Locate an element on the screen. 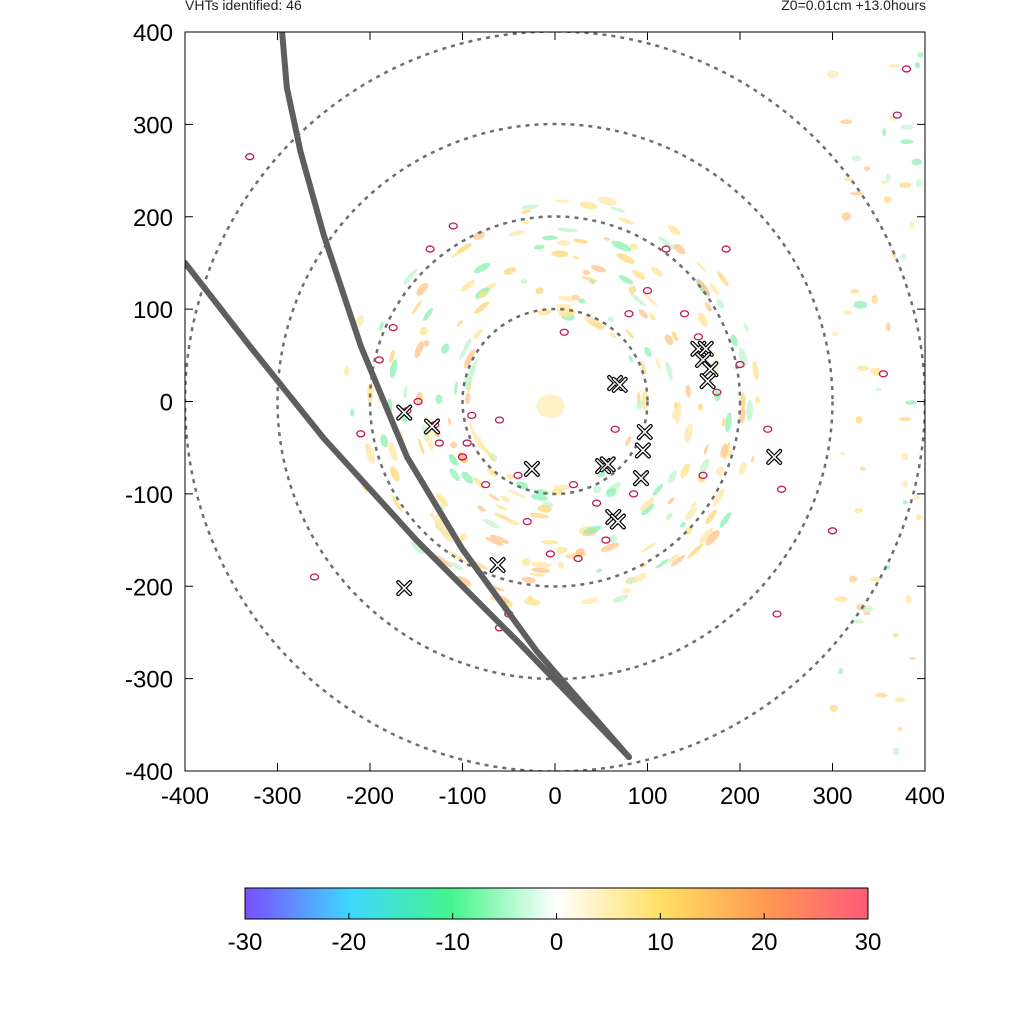 The image size is (1024, 1024). x-tick-label: -300 is located at coordinates (277, 796).